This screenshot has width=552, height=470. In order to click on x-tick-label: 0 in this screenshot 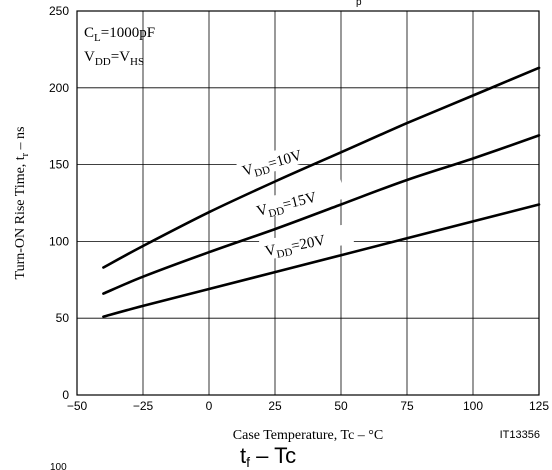, I will do `click(209, 406)`.